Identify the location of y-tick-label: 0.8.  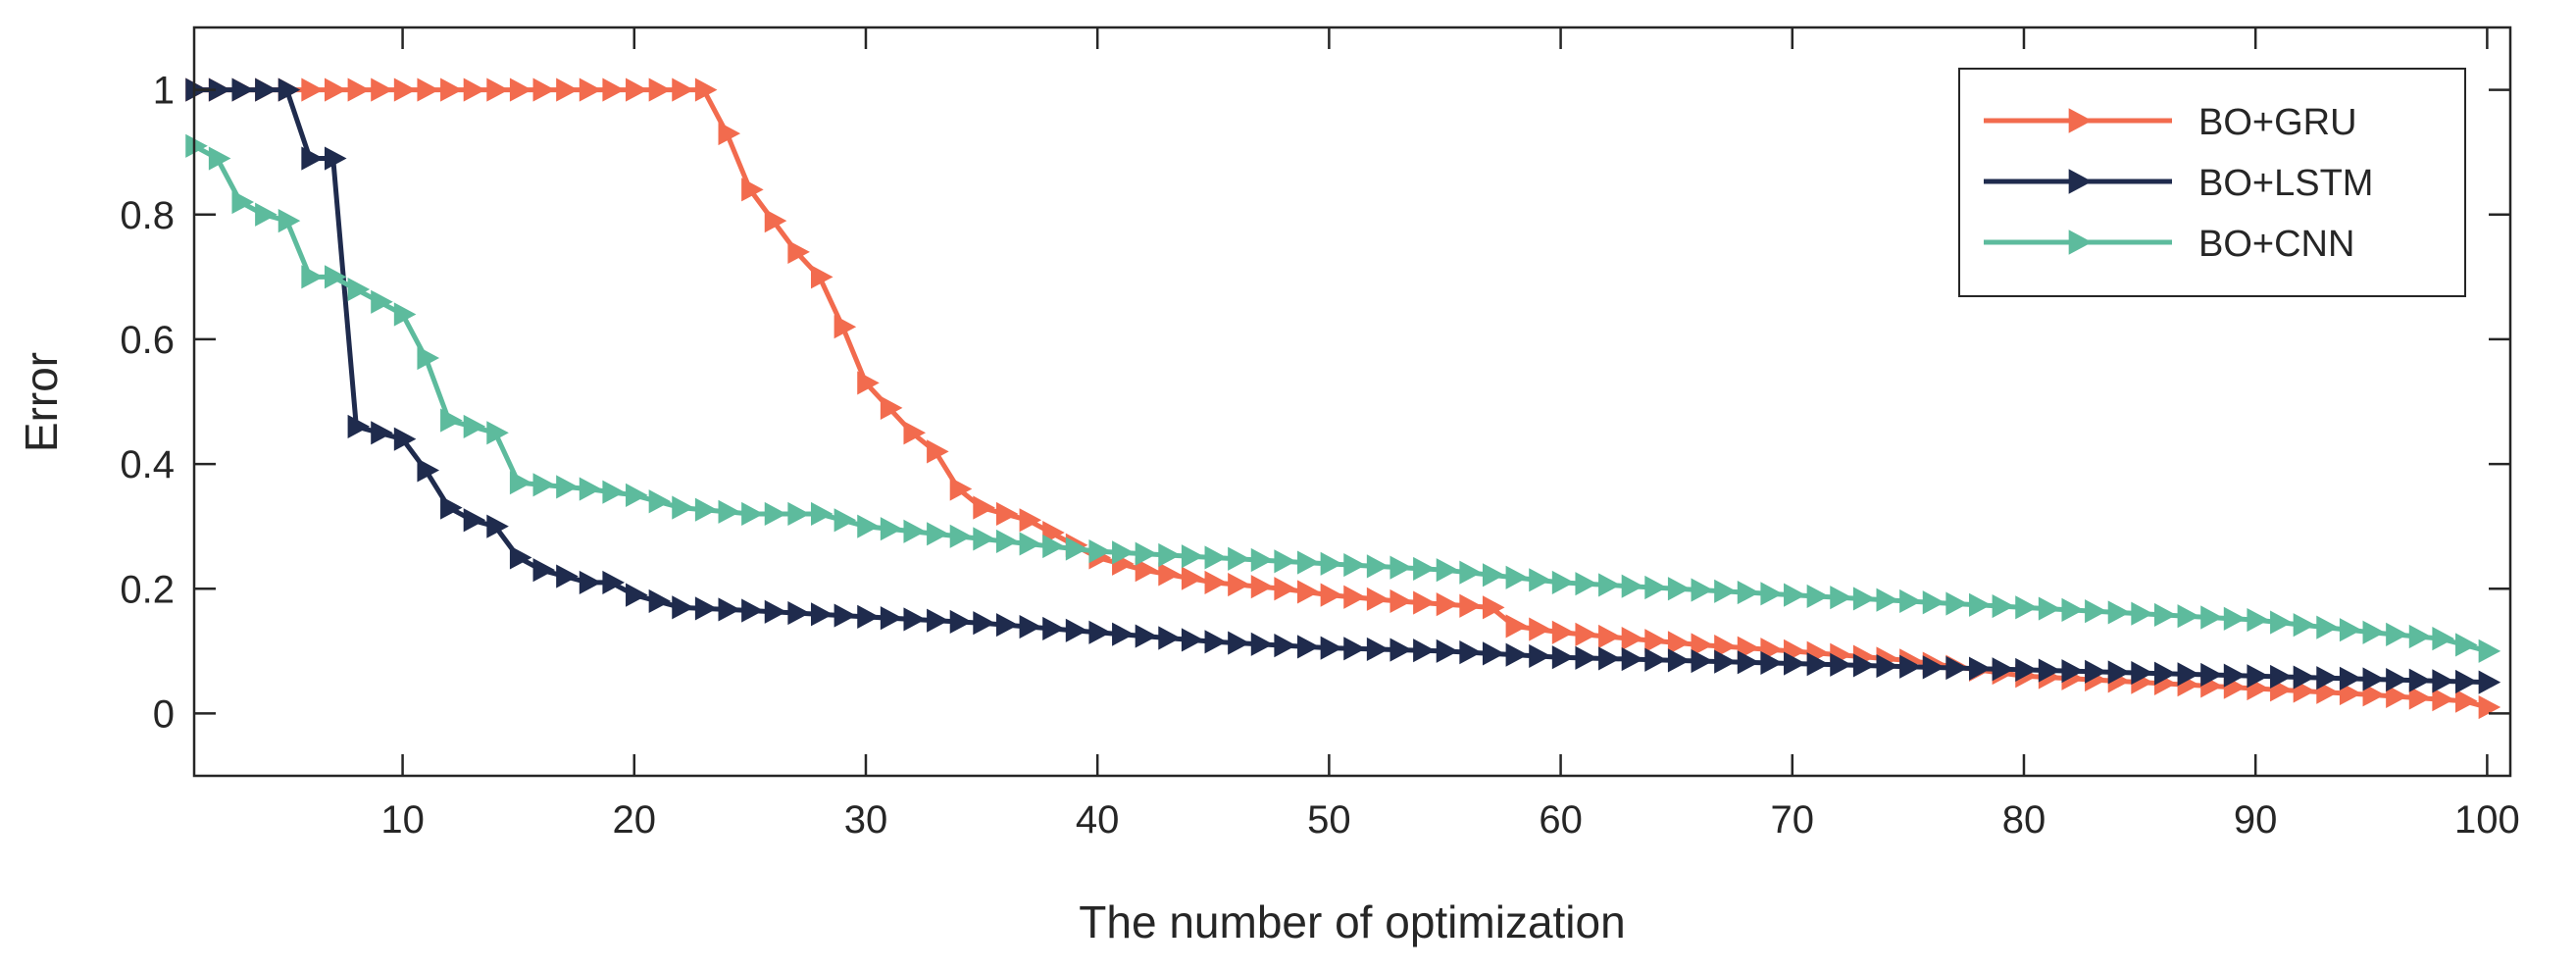
(147, 215).